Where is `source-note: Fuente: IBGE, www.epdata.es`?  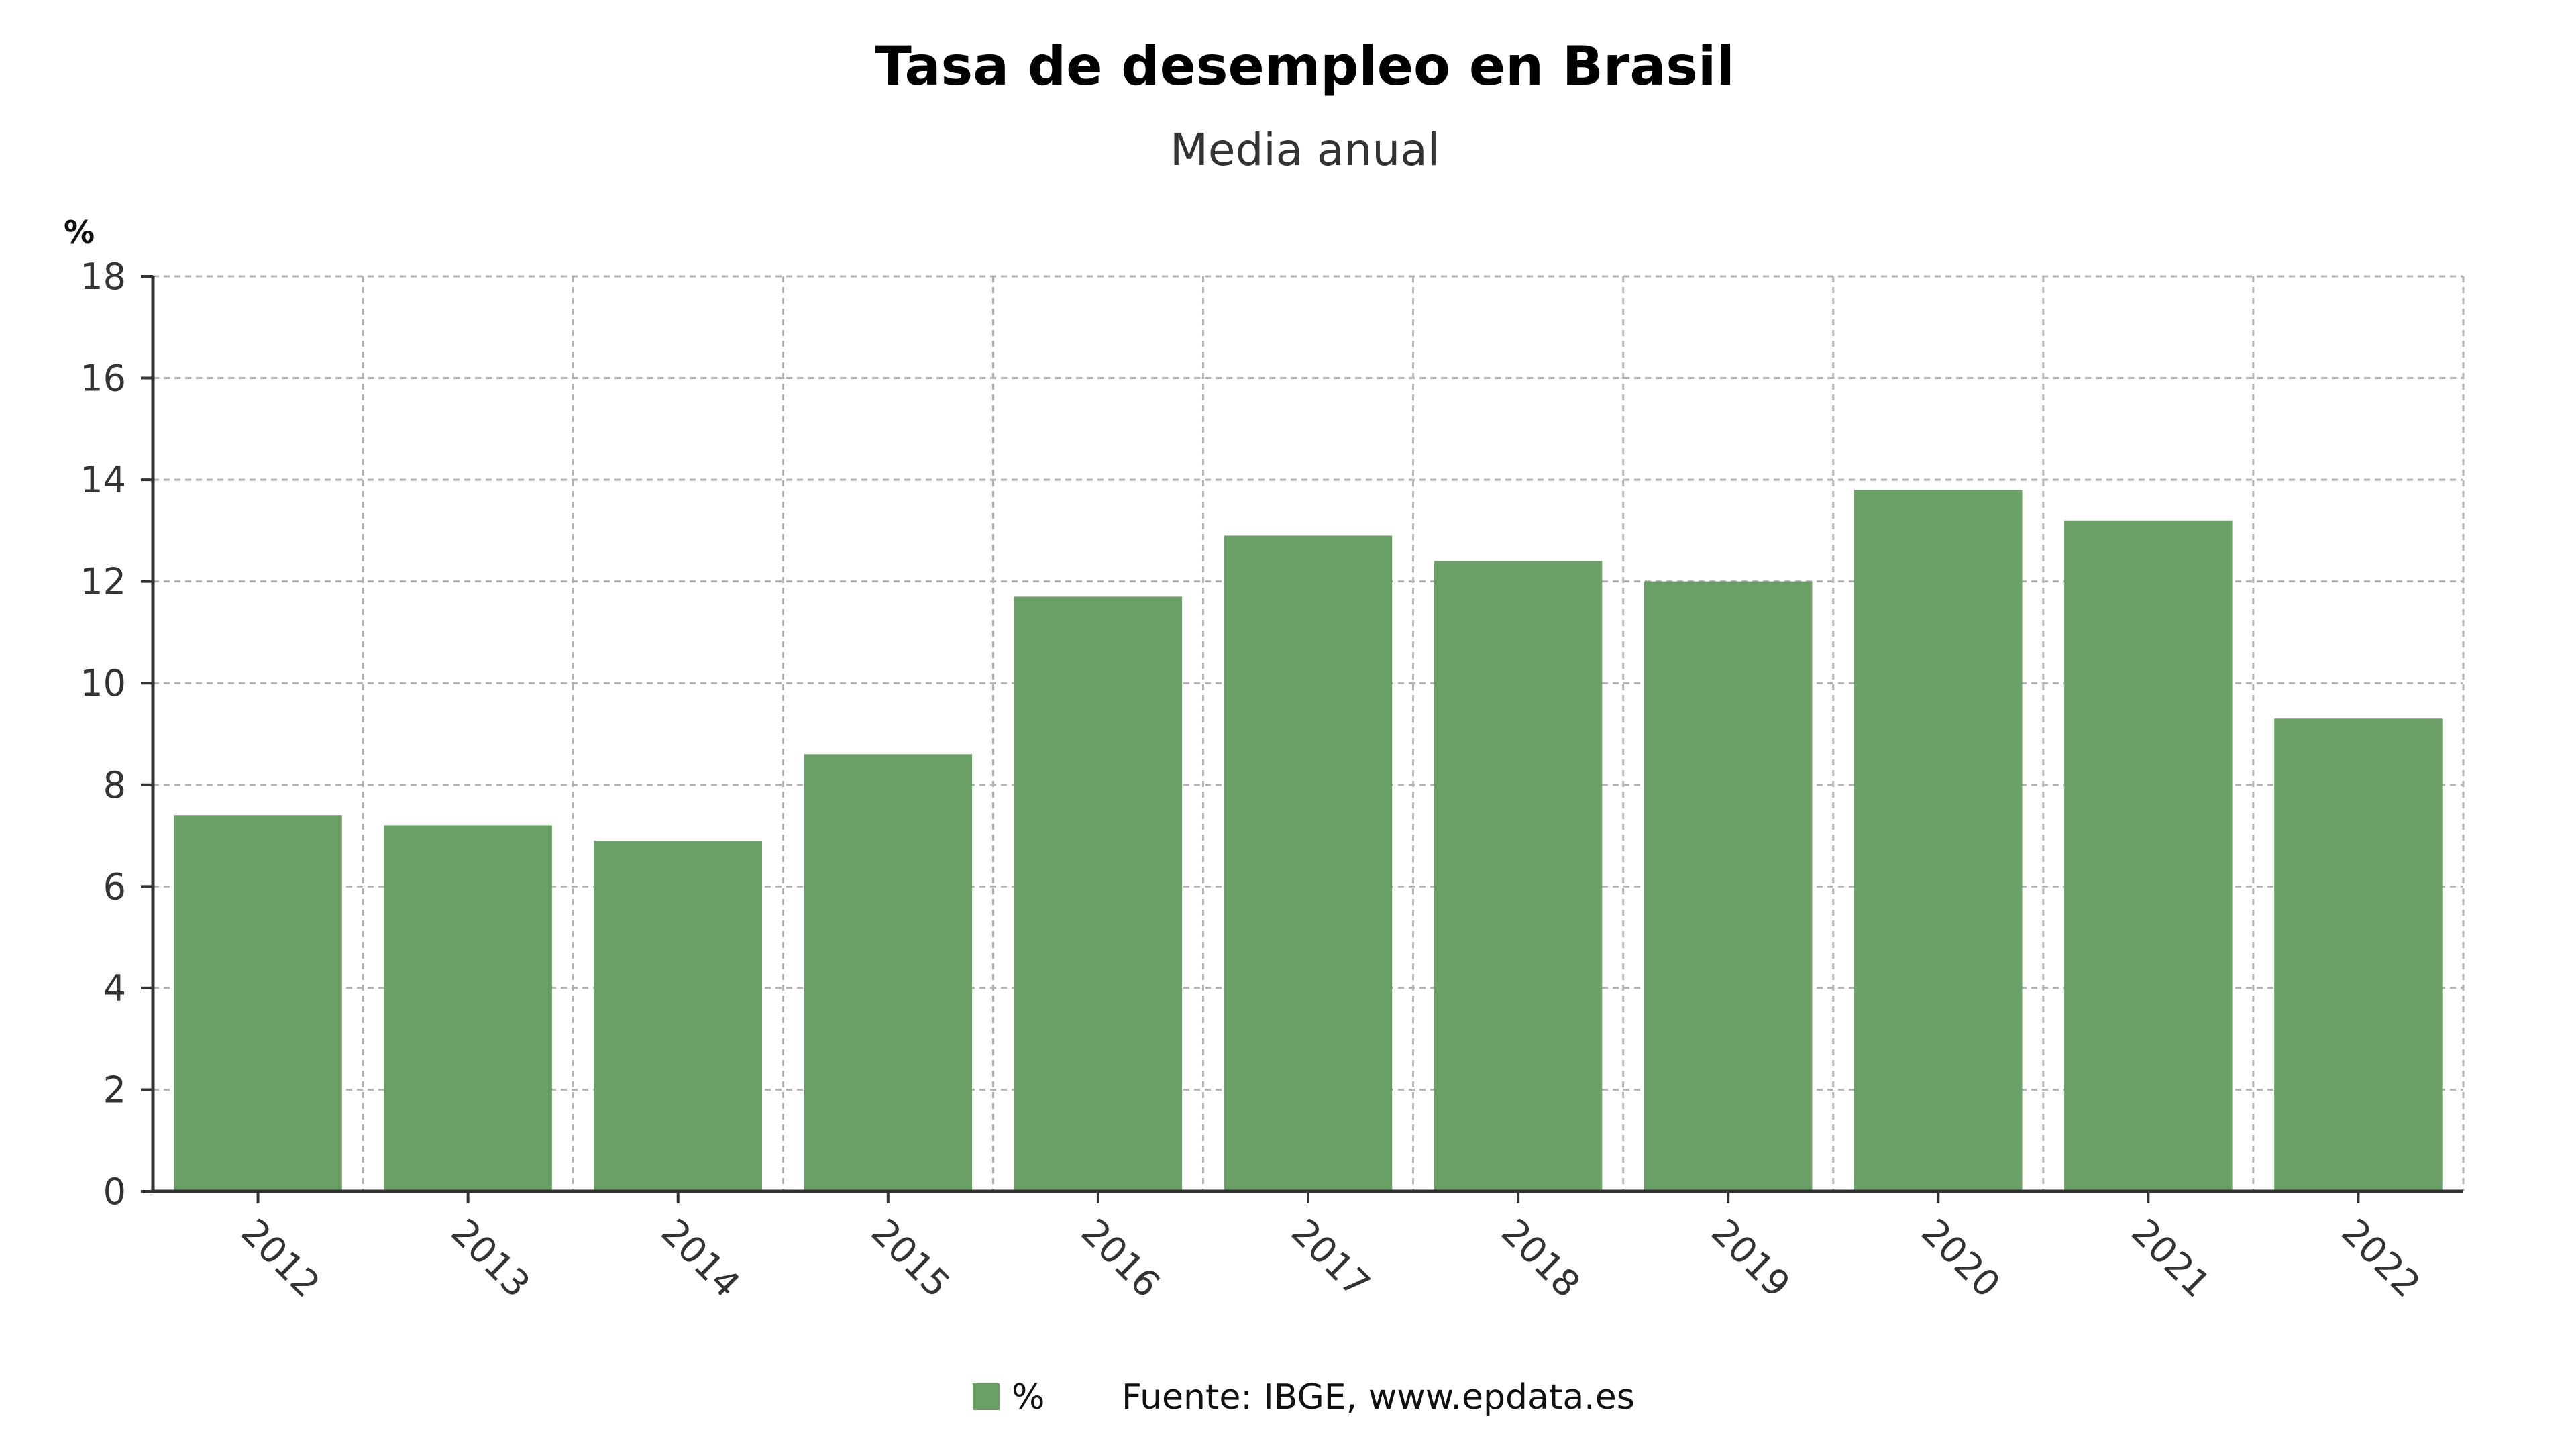 source-note: Fuente: IBGE, www.epdata.es is located at coordinates (1378, 1397).